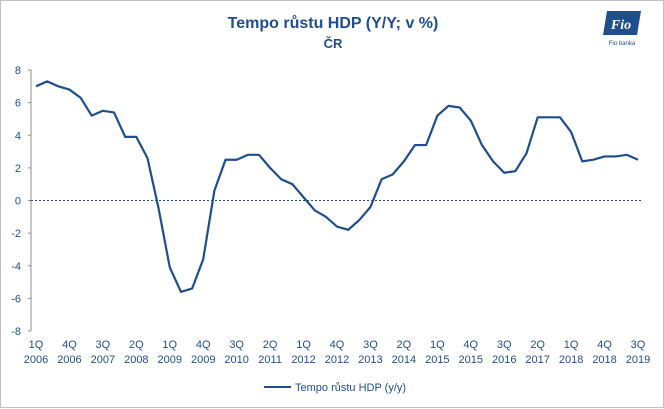 The width and height of the screenshot is (664, 409). Describe the element at coordinates (18, 71) in the screenshot. I see `y-tick-label: 8` at that location.